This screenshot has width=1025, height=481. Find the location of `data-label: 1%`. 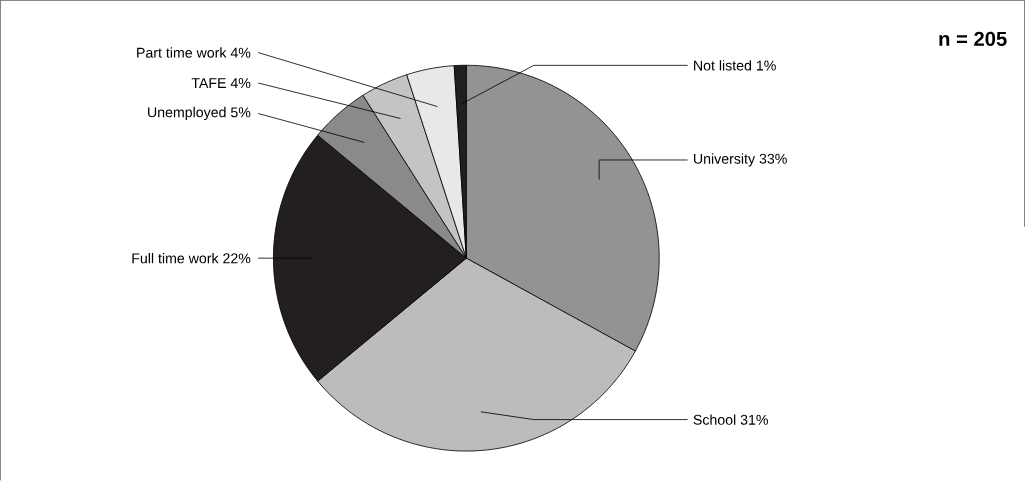

data-label: 1% is located at coordinates (766, 65).